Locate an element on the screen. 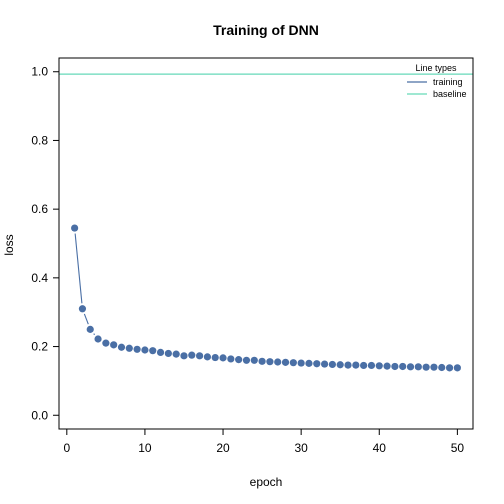 Image resolution: width=504 pixels, height=504 pixels. y-tick-label: 0.2 is located at coordinates (39, 347).